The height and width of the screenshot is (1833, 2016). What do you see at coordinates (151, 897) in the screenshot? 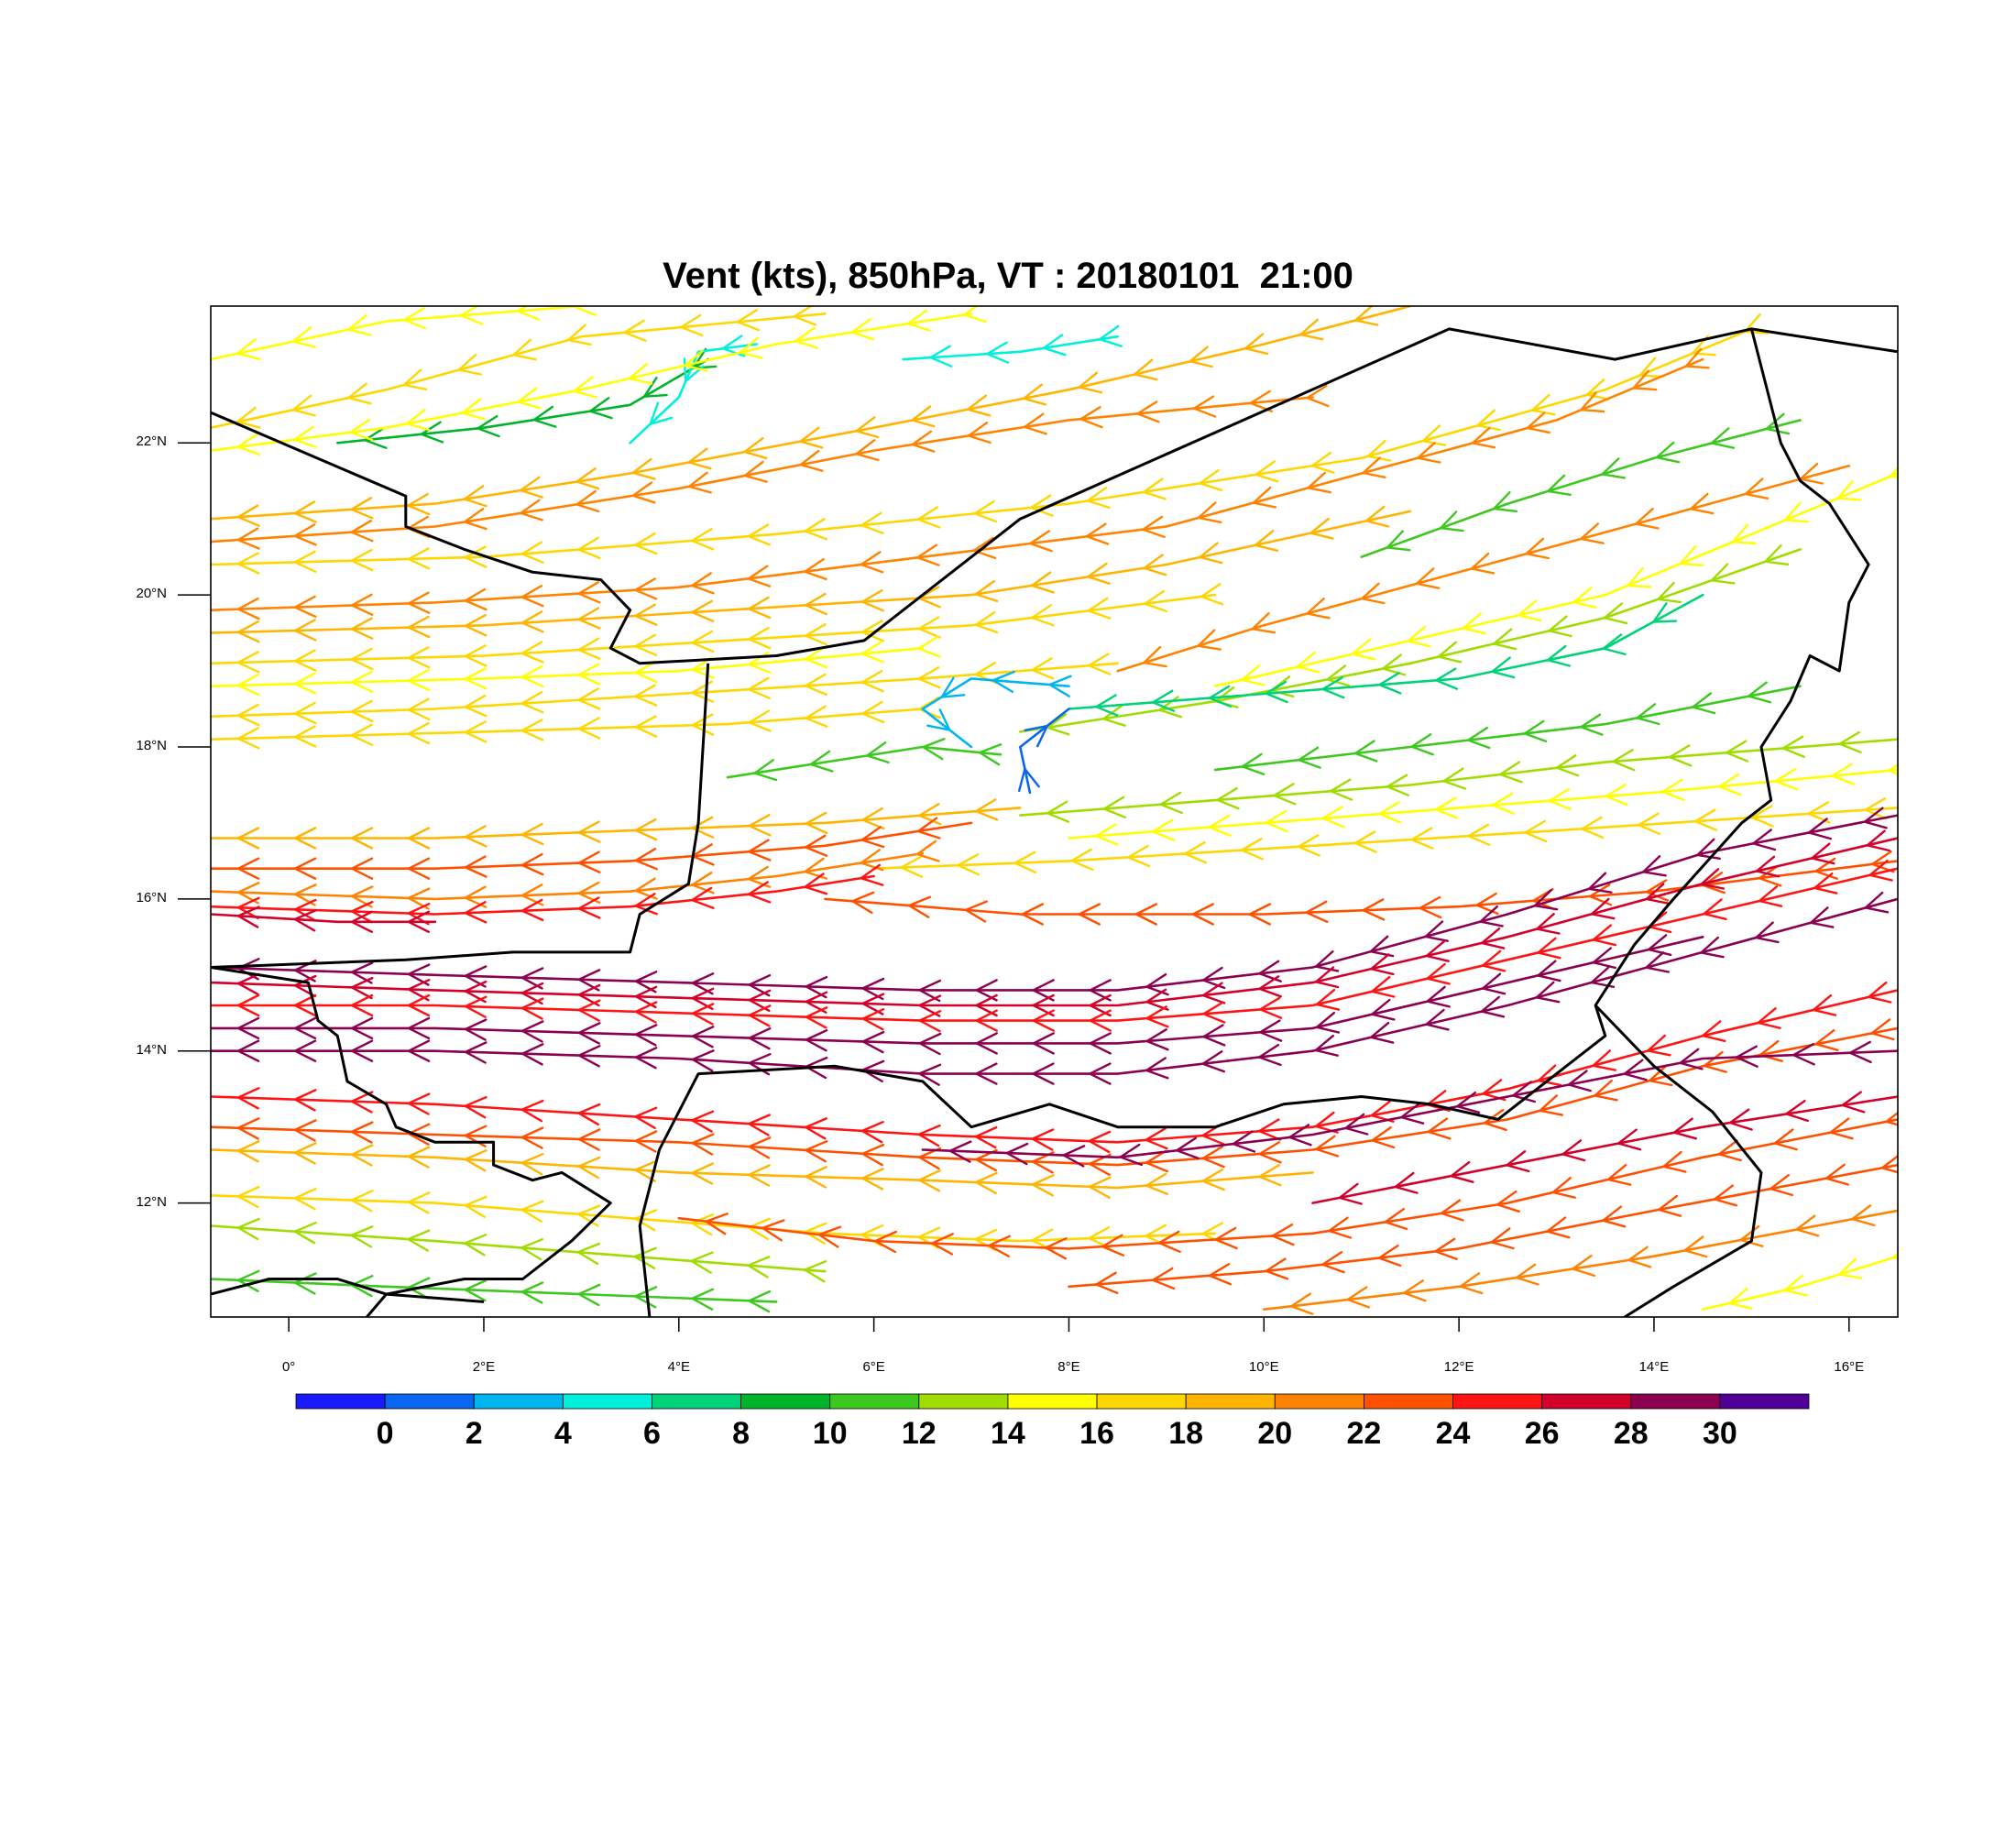
I see `lat-tick-label: 16°N` at bounding box center [151, 897].